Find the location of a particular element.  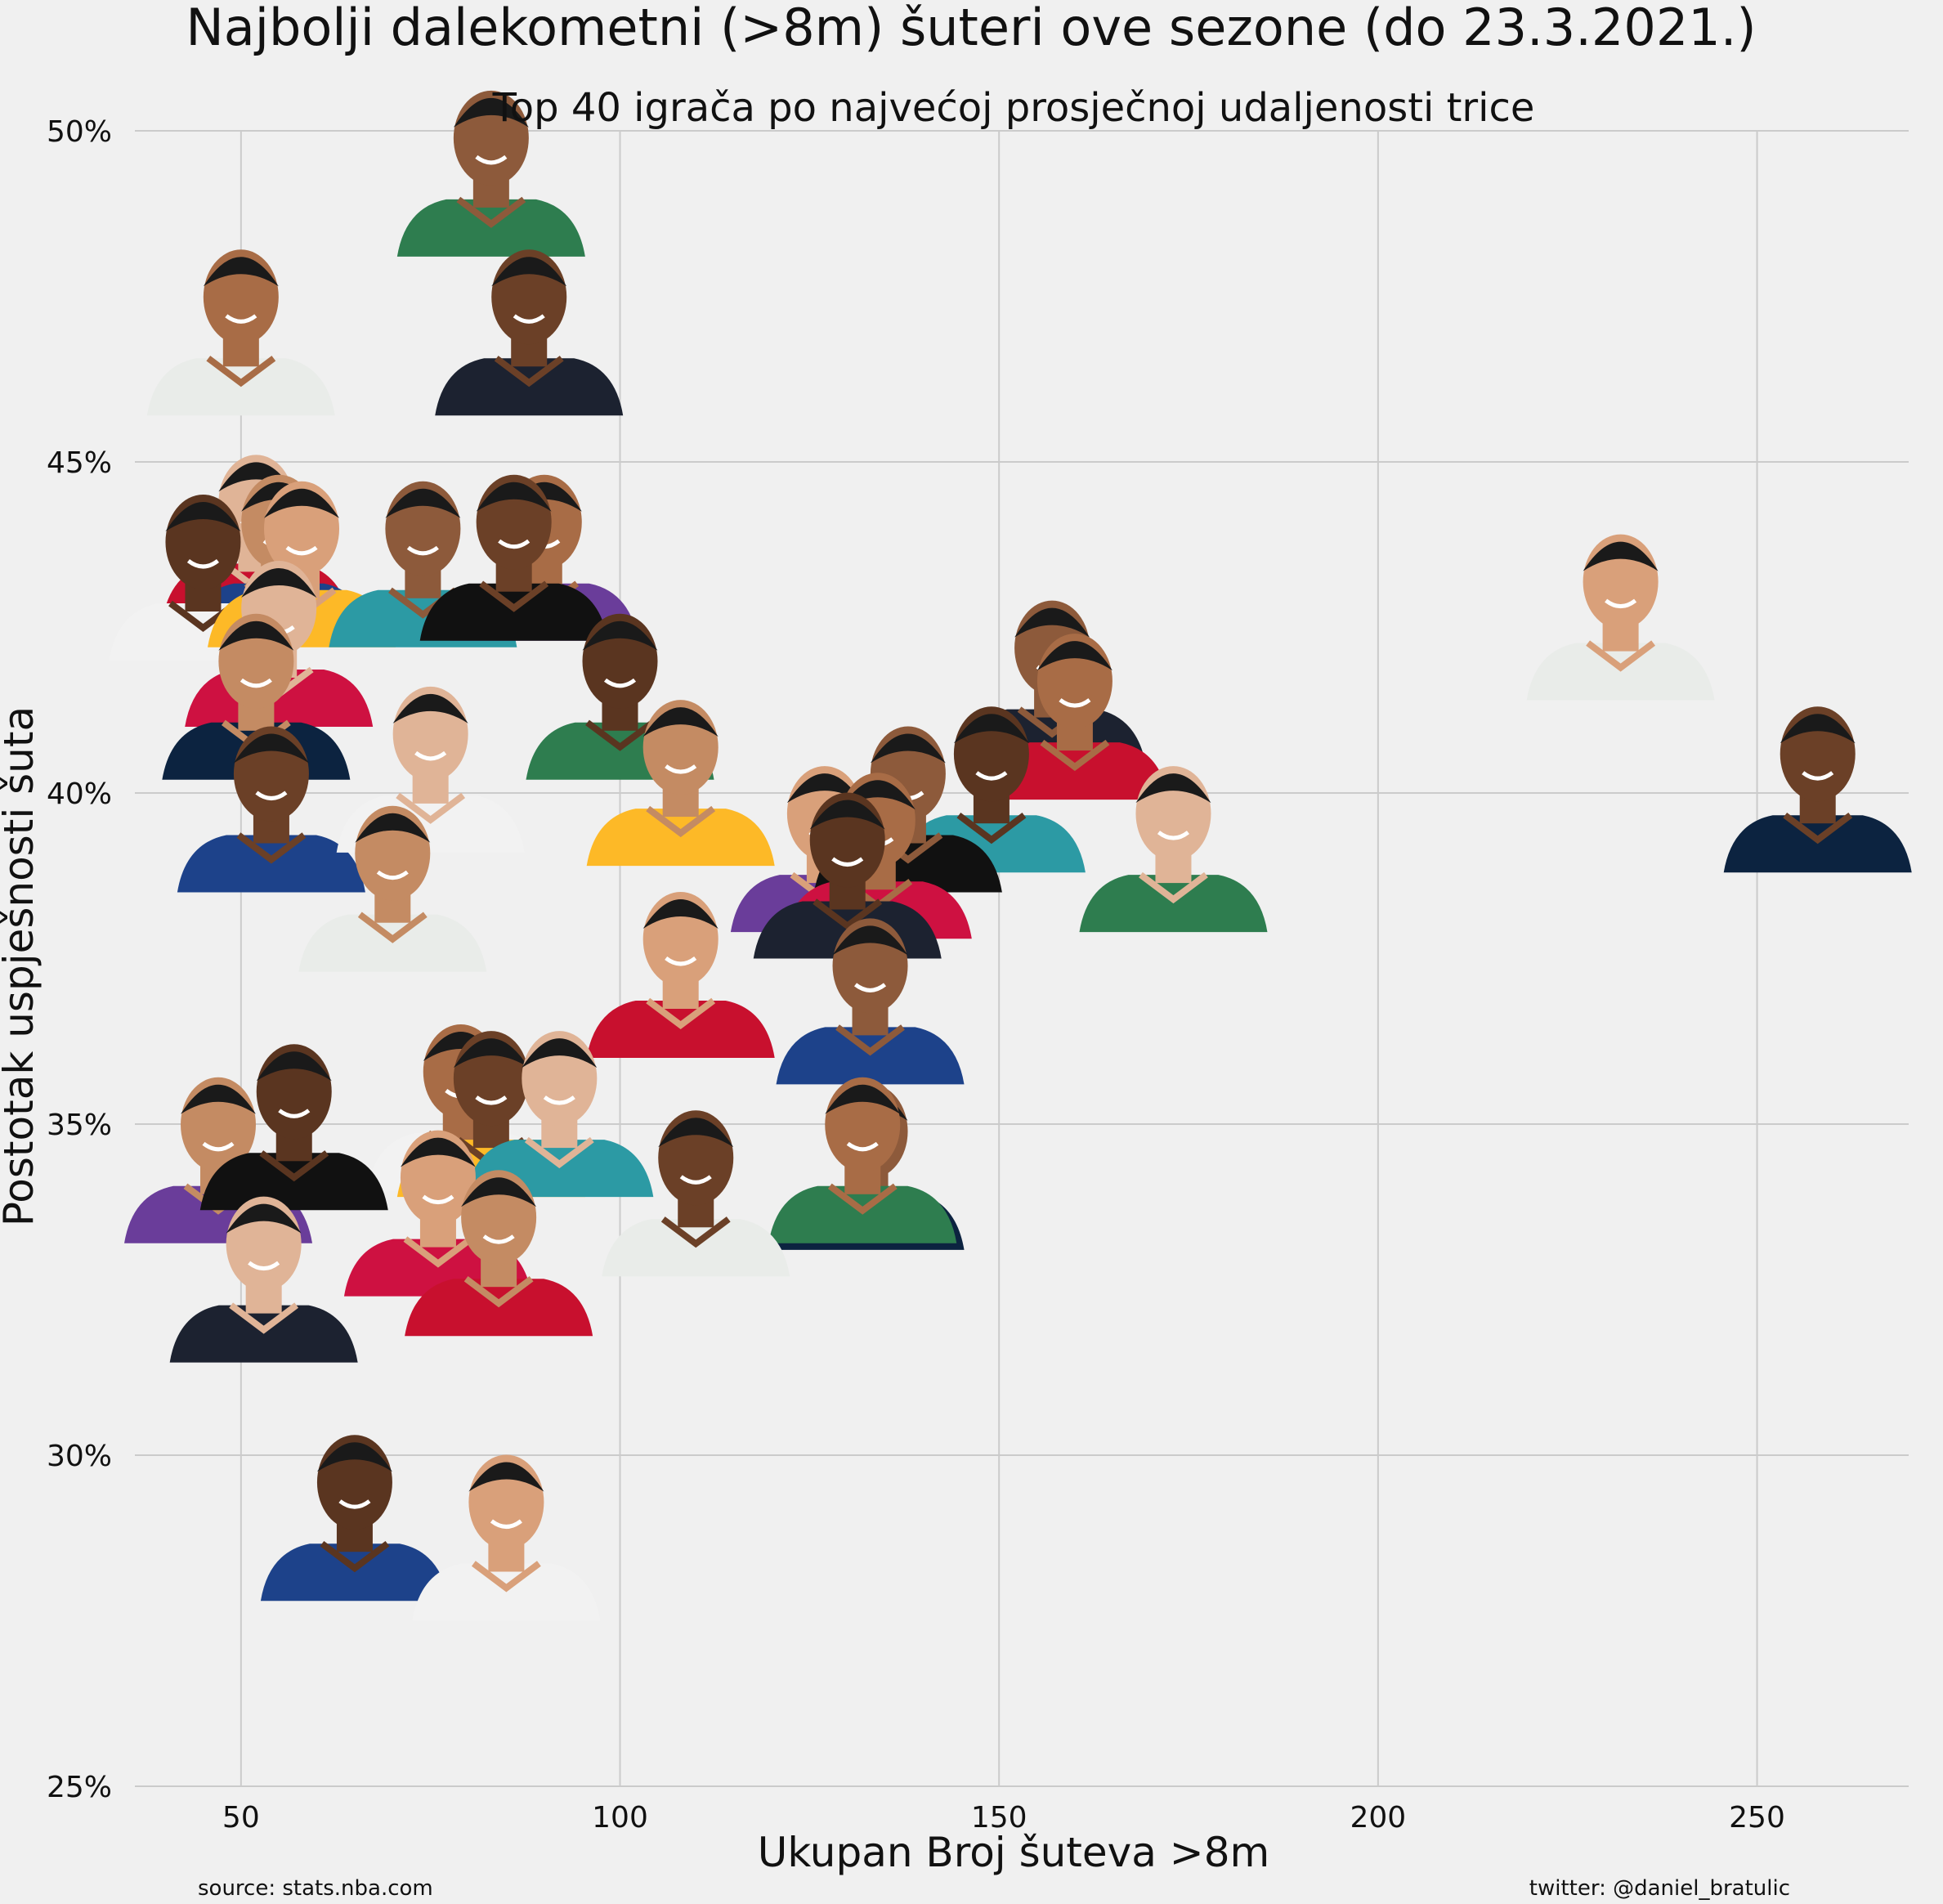

x-tick-label: 150 is located at coordinates (999, 1818).